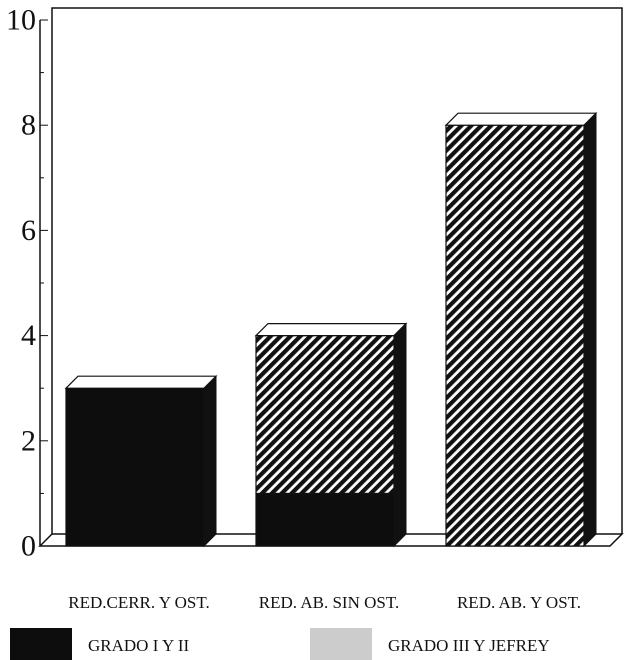 The width and height of the screenshot is (624, 660). Describe the element at coordinates (329, 602) in the screenshot. I see `x-category-label: RED. AB. SIN OST.` at that location.